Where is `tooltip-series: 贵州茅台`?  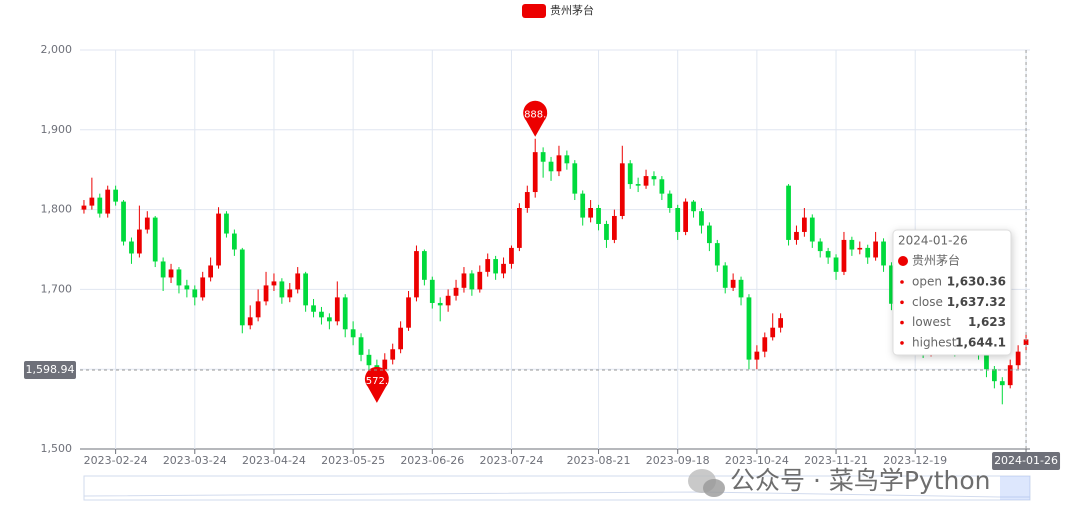
tooltip-series: 贵州茅台 is located at coordinates (936, 260).